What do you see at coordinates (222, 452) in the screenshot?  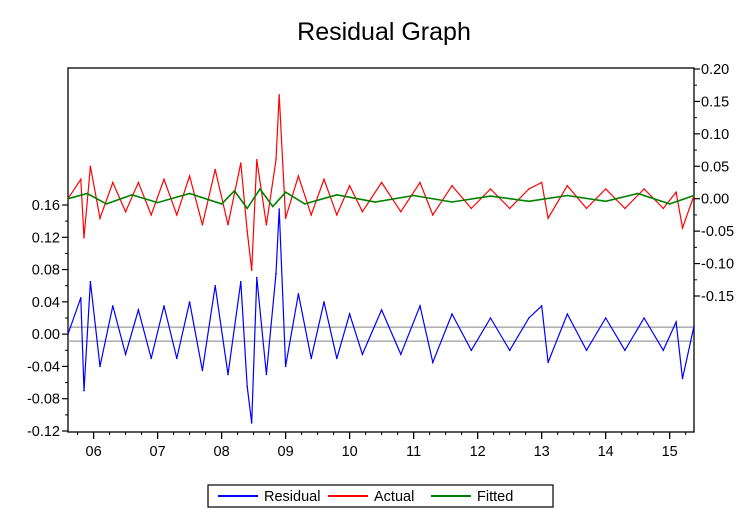 I see `x-axis-tick-label-2: 08` at bounding box center [222, 452].